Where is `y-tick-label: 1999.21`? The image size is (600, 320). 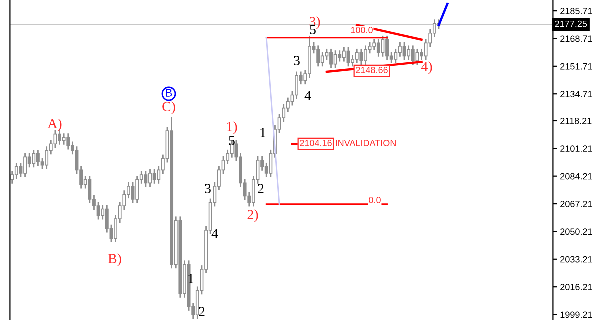
y-tick-label: 1999.21 is located at coordinates (576, 315).